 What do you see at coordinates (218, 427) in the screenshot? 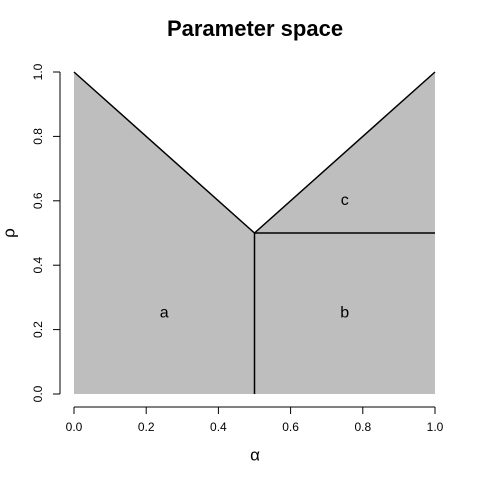
I see `x-tick-label: 0.4` at bounding box center [218, 427].